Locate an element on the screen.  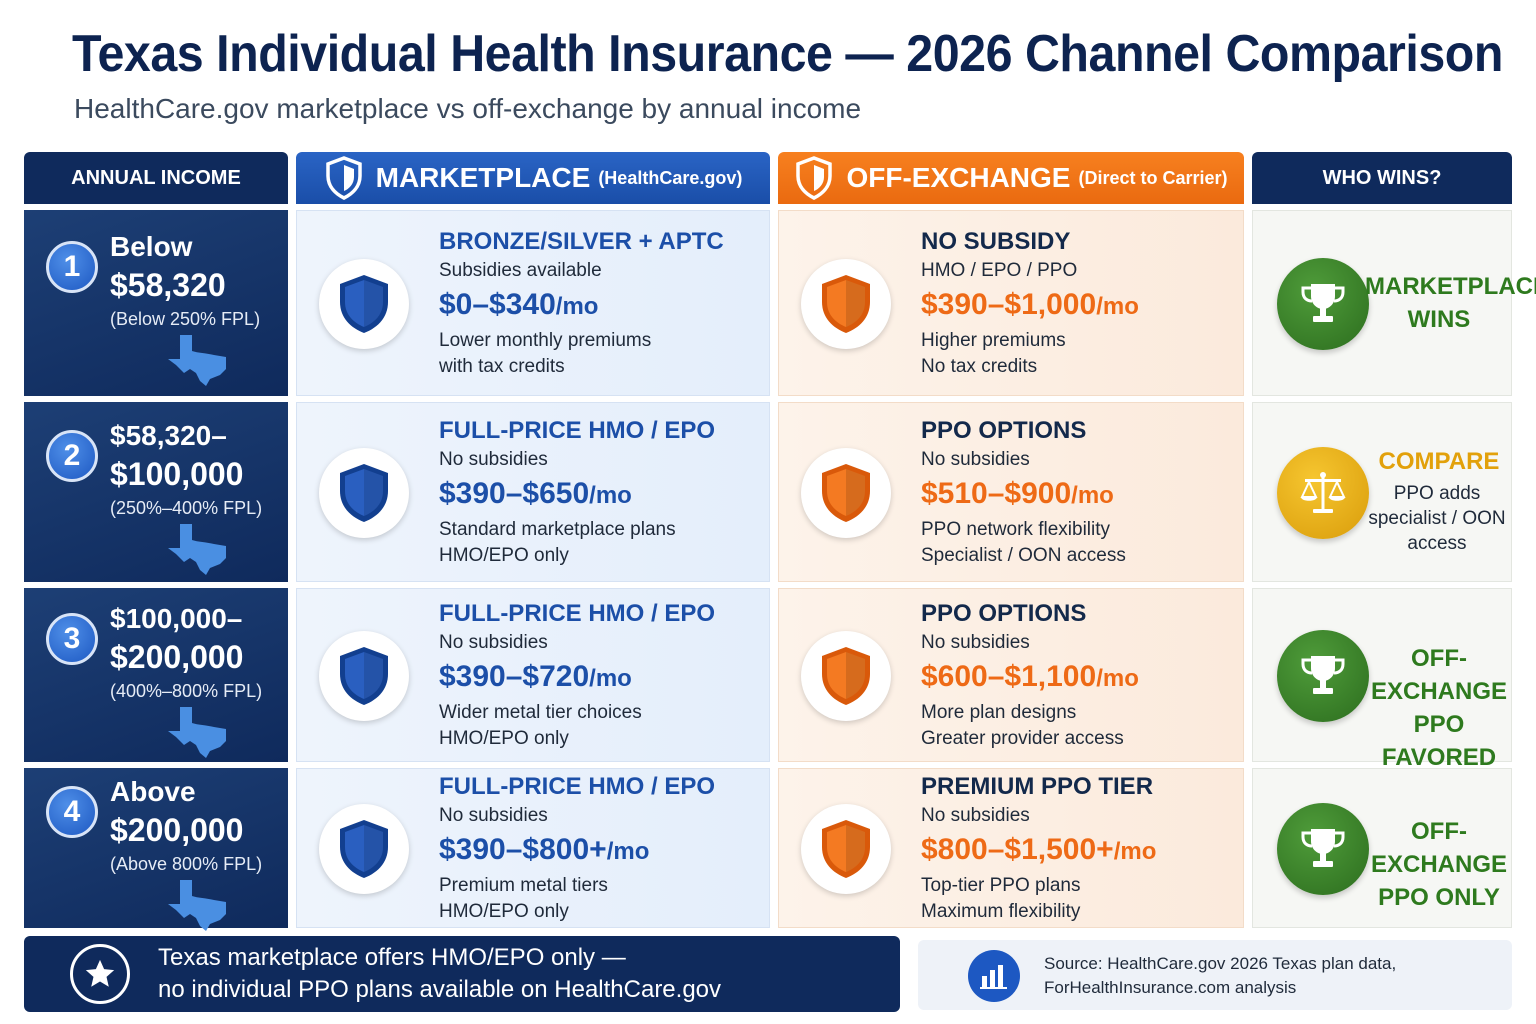
off-exchange-plan-title: PREMIUM PPO TIER is located at coordinates (1037, 786).